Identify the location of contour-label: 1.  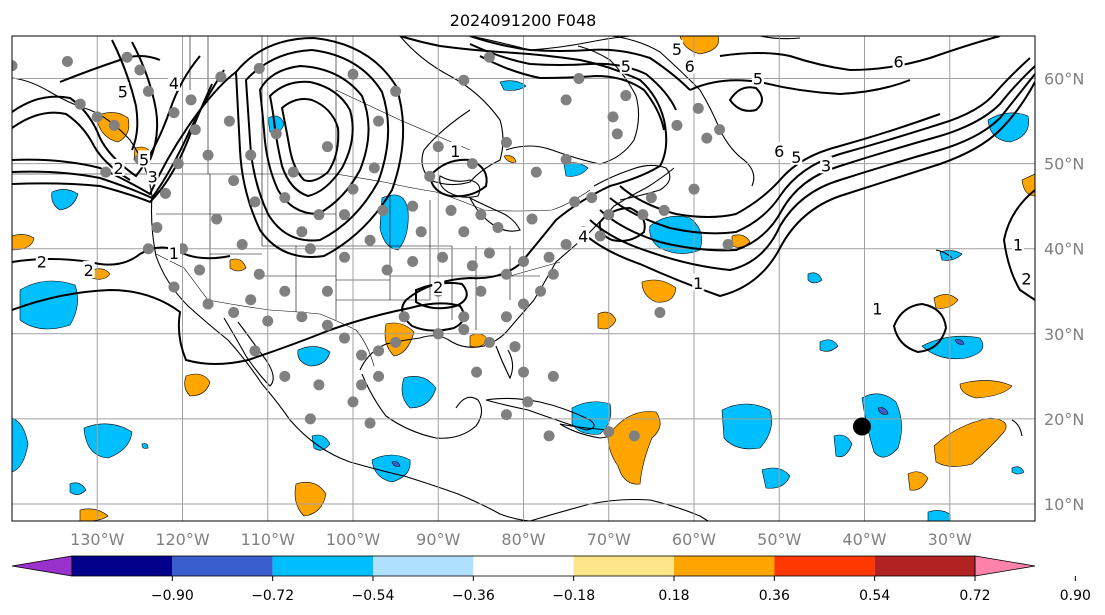
(877, 308).